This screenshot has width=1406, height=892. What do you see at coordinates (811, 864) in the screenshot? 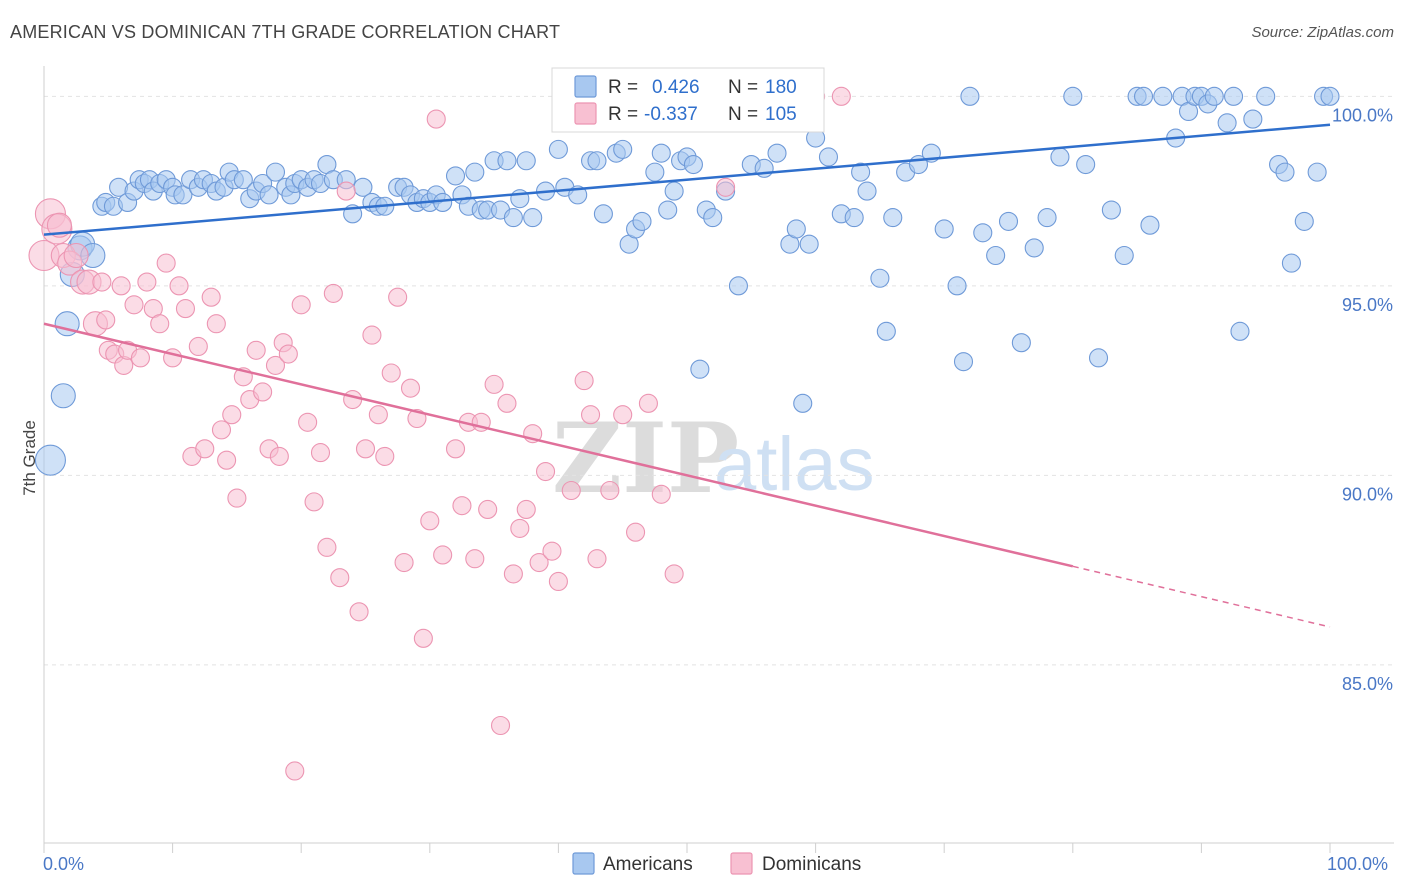
I see `bottom-legend-dominicans: Dominicans` at bounding box center [811, 864].